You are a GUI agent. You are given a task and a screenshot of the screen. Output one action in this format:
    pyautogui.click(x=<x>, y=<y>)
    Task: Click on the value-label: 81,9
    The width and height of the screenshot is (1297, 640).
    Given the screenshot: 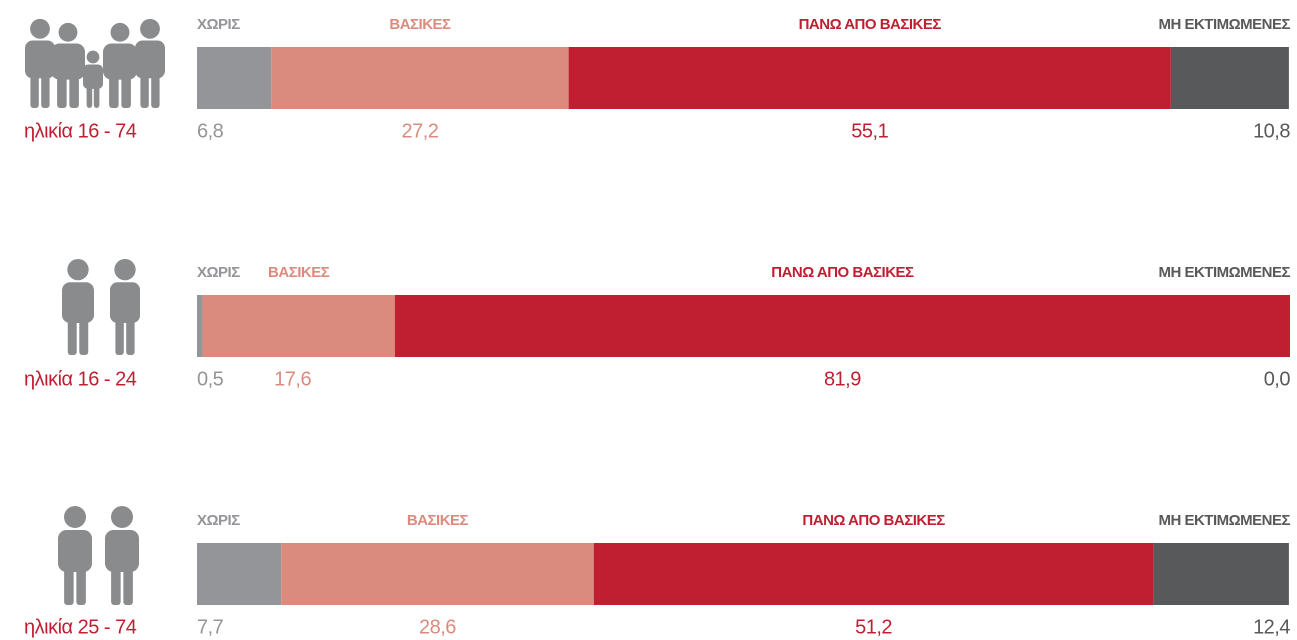 What is the action you would take?
    pyautogui.click(x=842, y=379)
    